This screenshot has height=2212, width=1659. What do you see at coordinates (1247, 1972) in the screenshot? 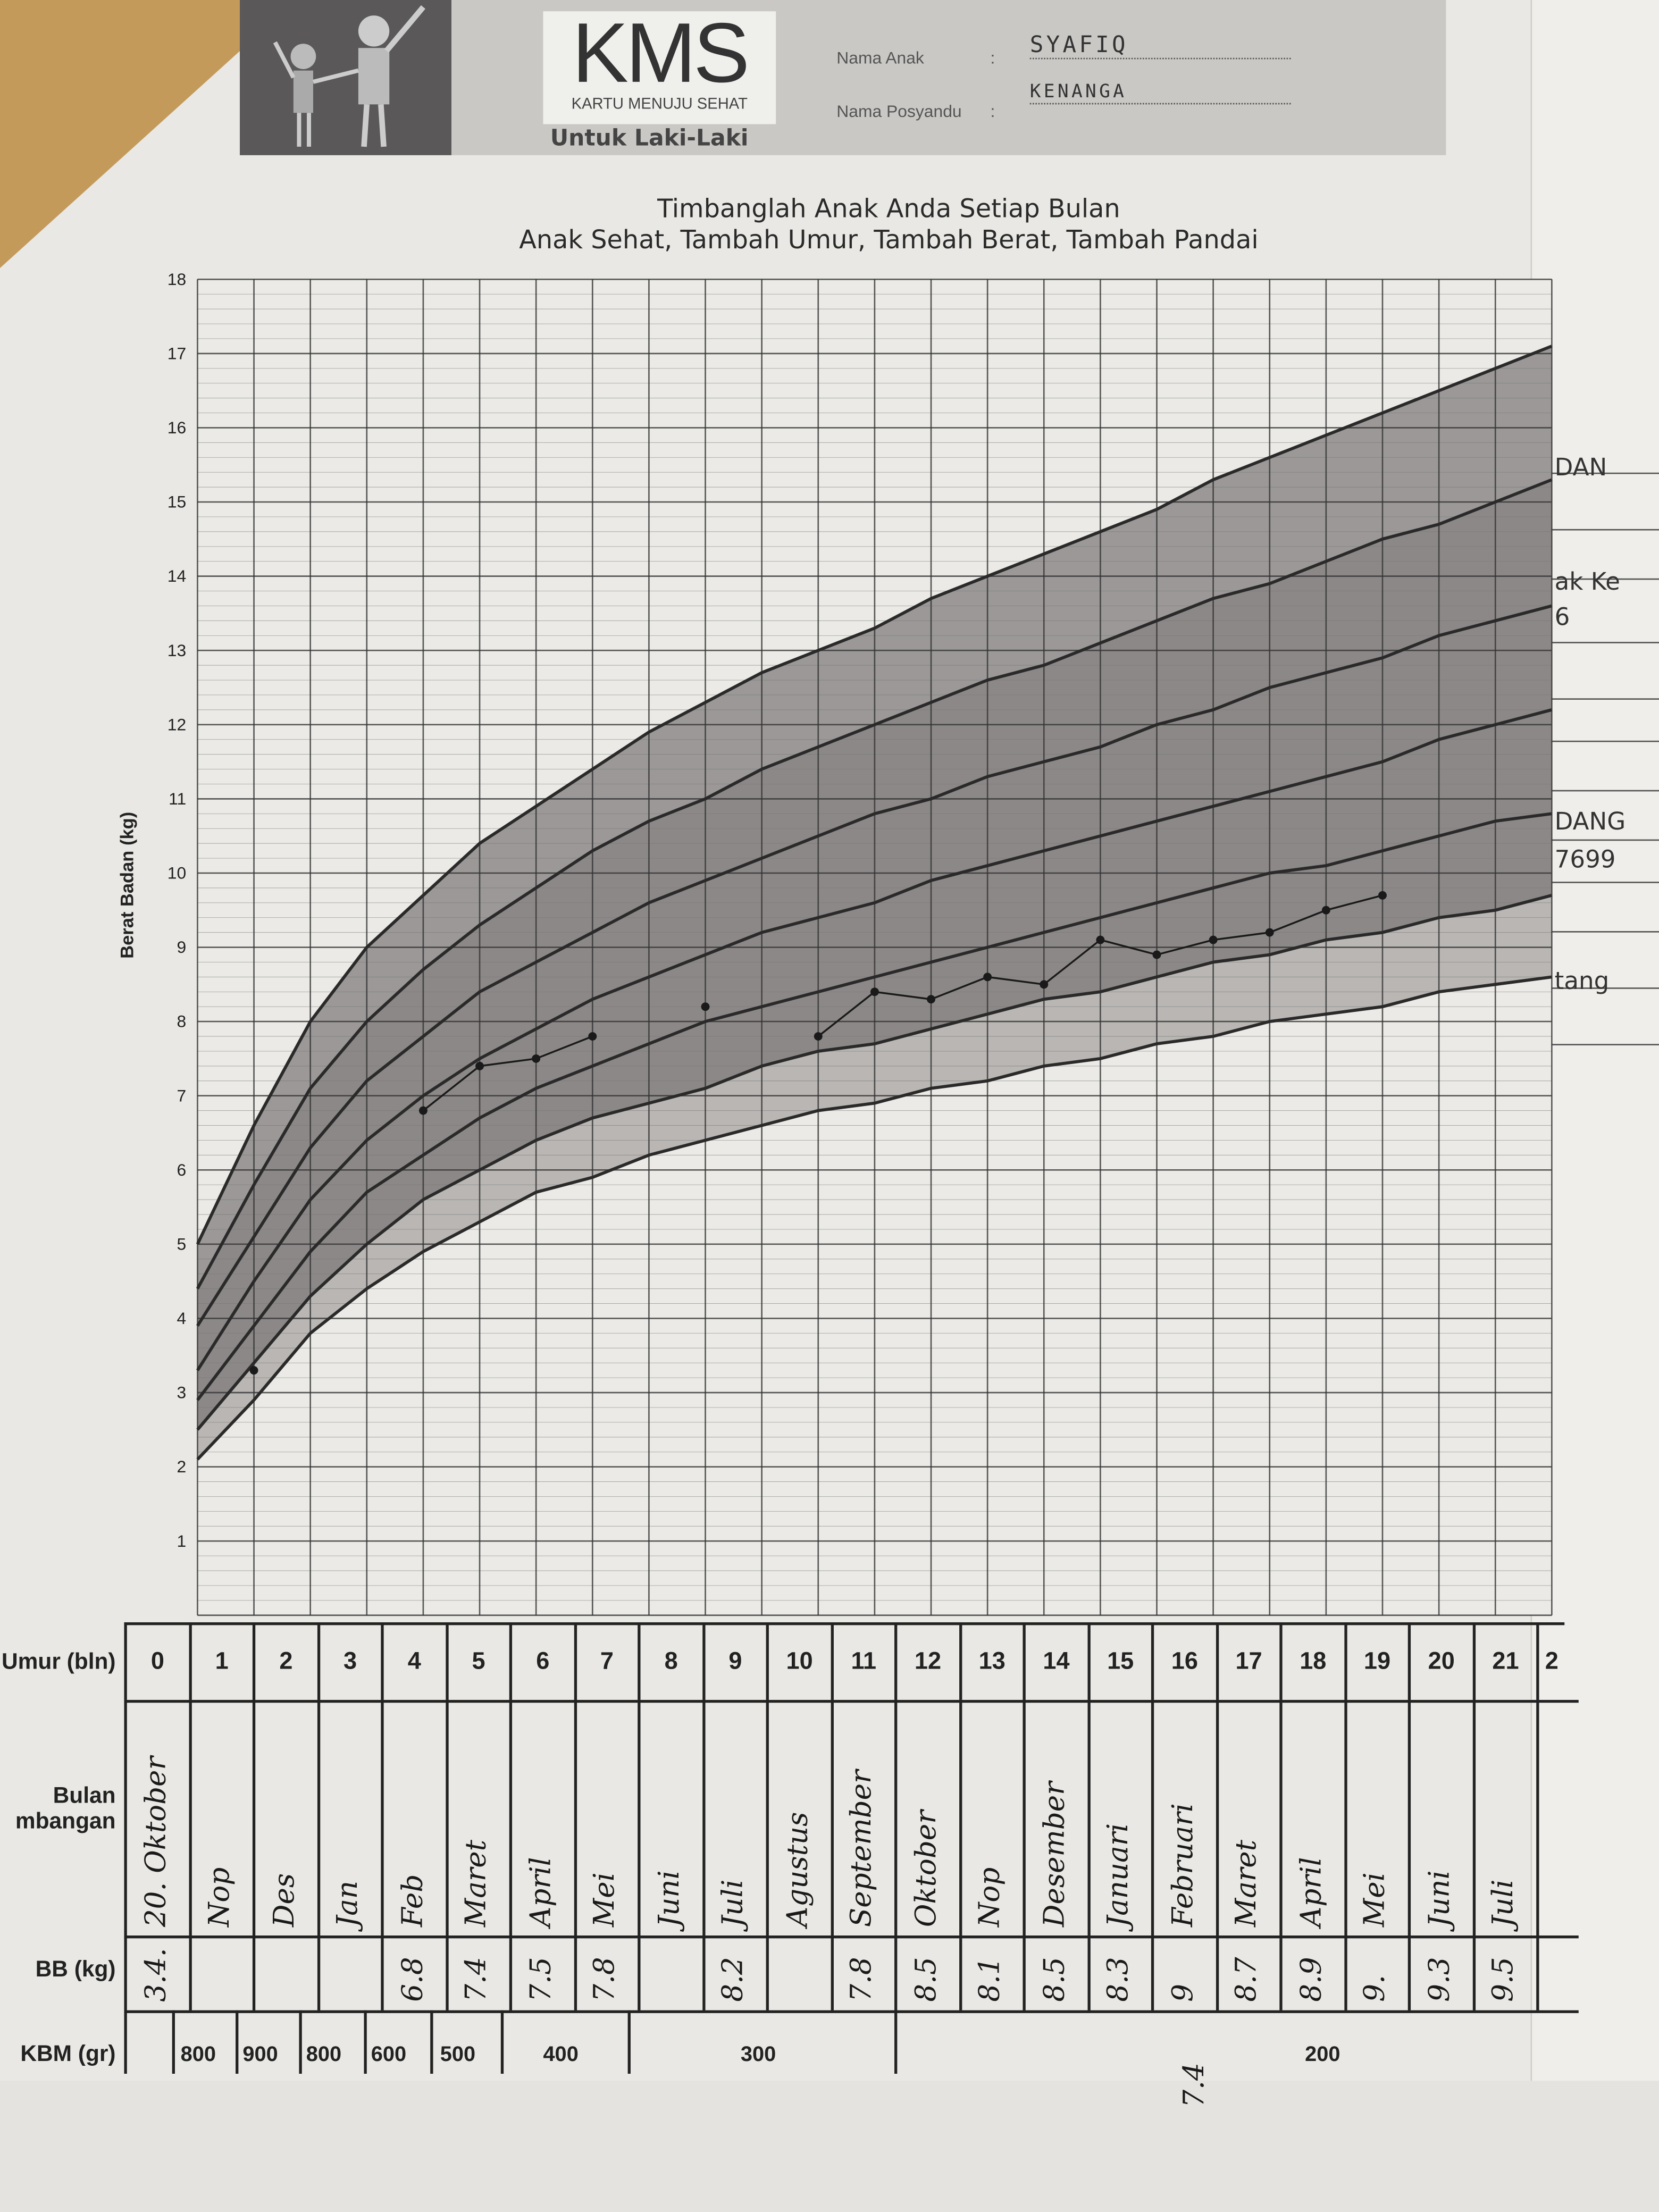
I see `weight-cell: 8.7` at bounding box center [1247, 1972].